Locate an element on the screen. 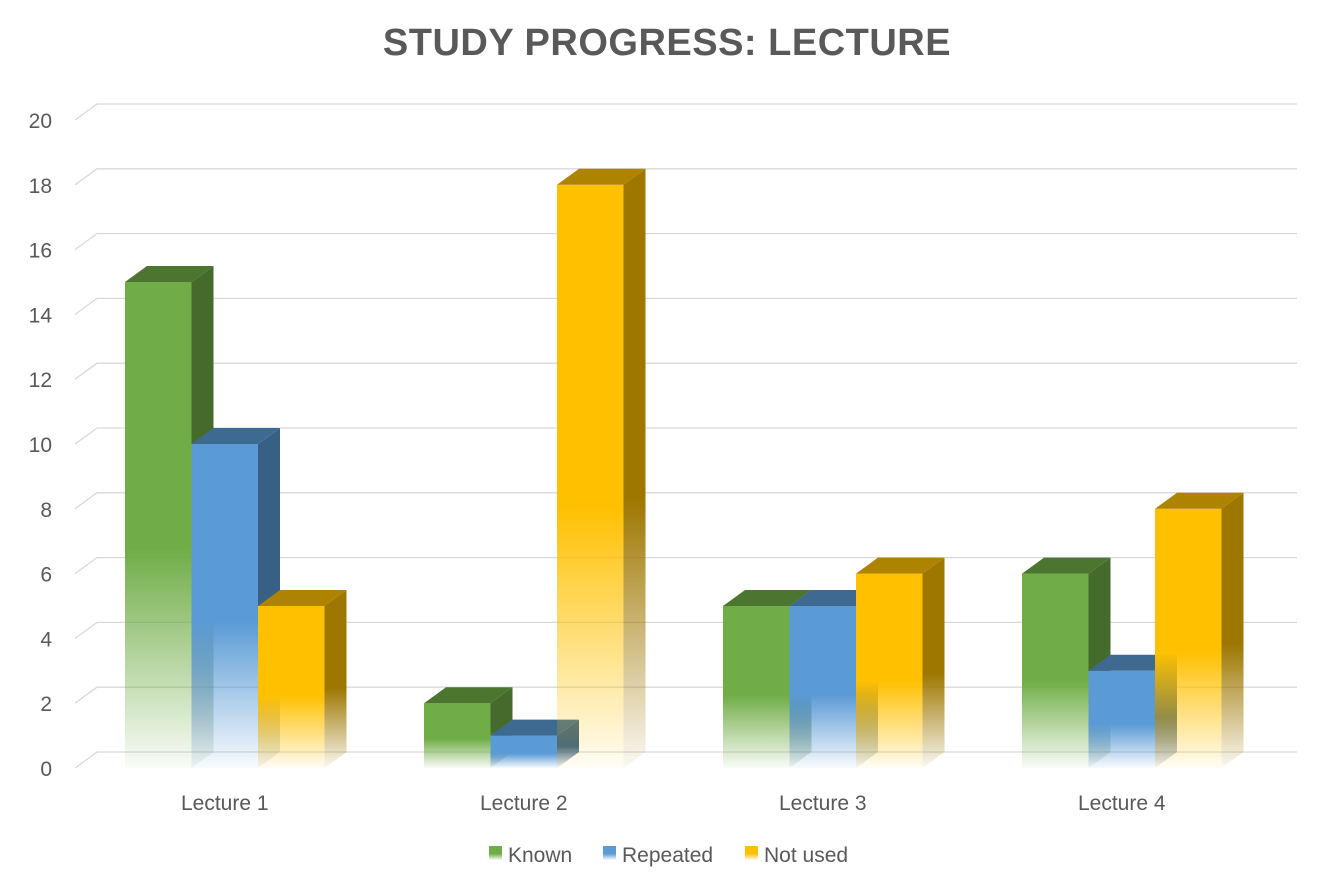 The image size is (1334, 889). y-tick-label: 18 is located at coordinates (40, 186).